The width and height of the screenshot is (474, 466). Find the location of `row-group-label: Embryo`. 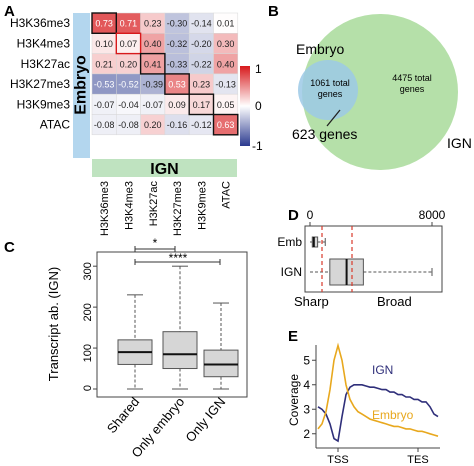

row-group-label: Embryo is located at coordinates (81, 85).